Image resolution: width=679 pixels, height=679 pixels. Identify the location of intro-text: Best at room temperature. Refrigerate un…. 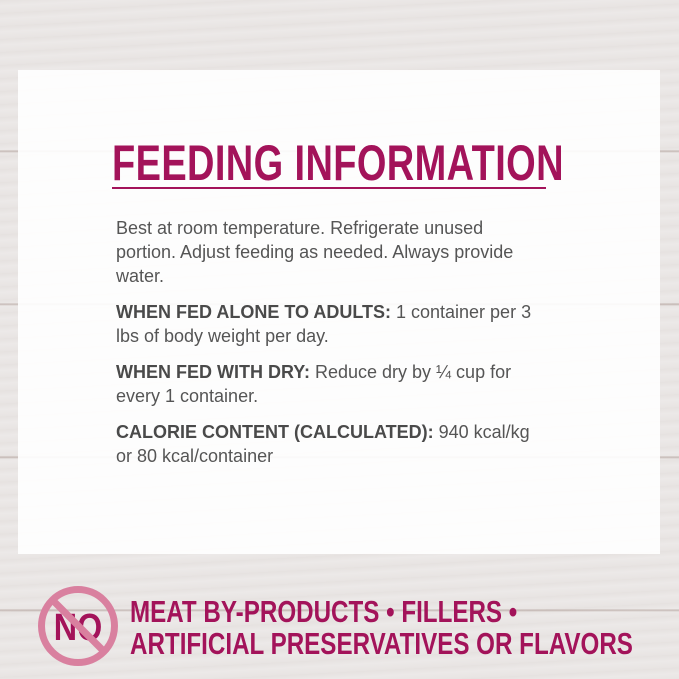
(315, 252).